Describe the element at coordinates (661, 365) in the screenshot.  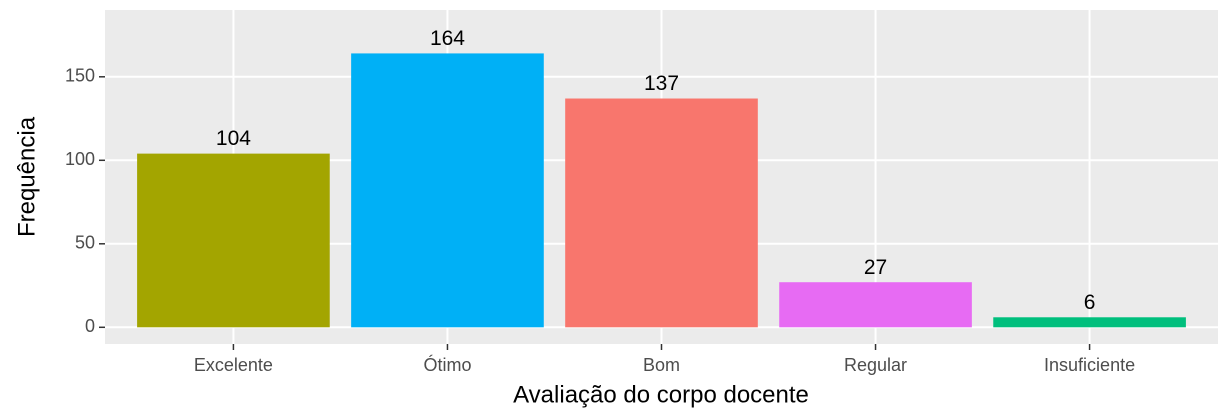
I see `x-tick-label: Bom` at that location.